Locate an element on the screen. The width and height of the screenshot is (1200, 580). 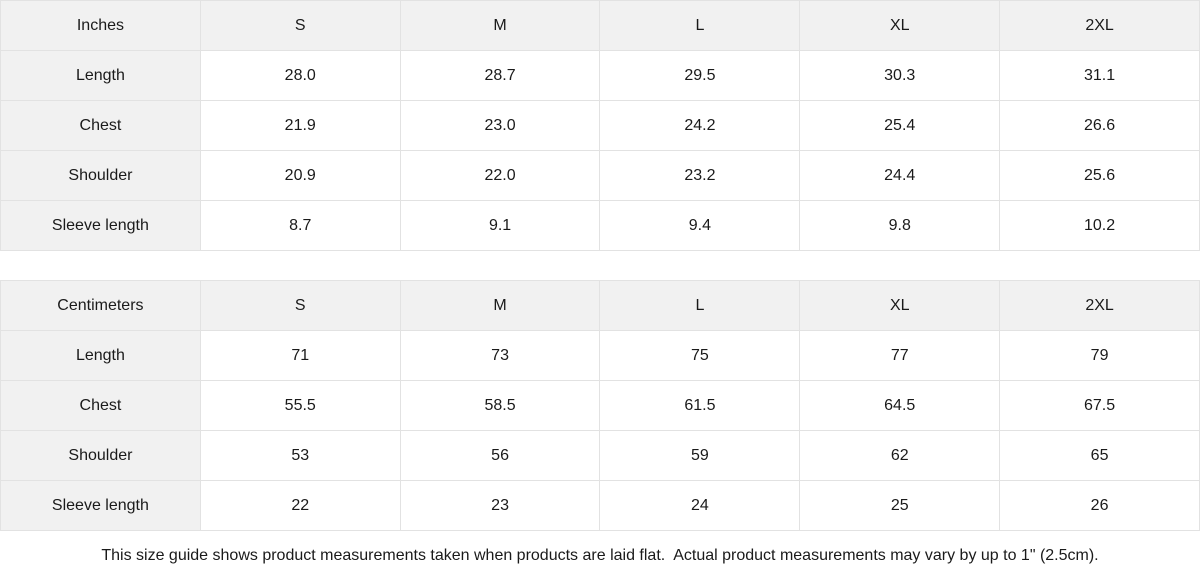
table-row: Shoulder 53 56 59 62 65 is located at coordinates (600, 455).